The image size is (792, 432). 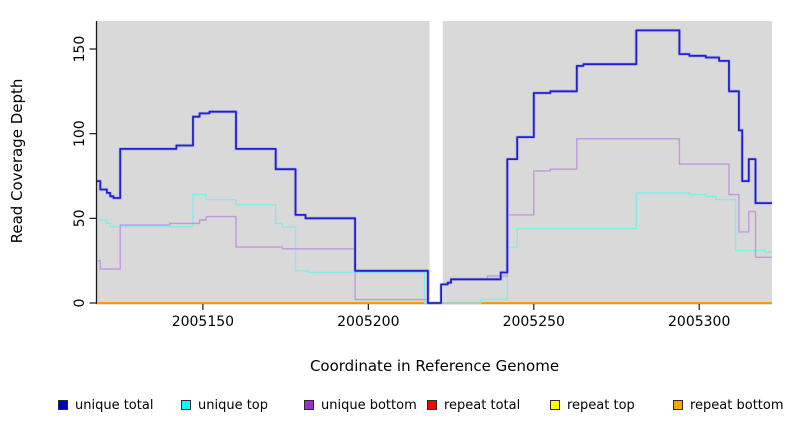 I want to click on y-tick-label: 50, so click(x=80, y=218).